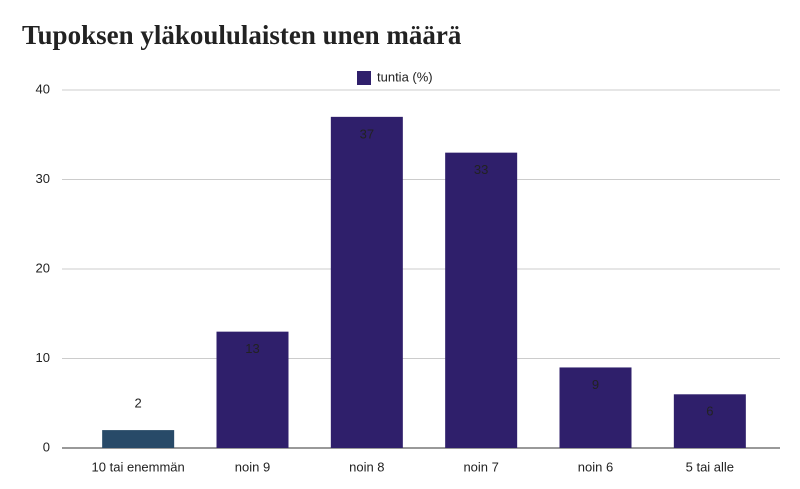  Describe the element at coordinates (252, 348) in the screenshot. I see `data-label: 13` at that location.